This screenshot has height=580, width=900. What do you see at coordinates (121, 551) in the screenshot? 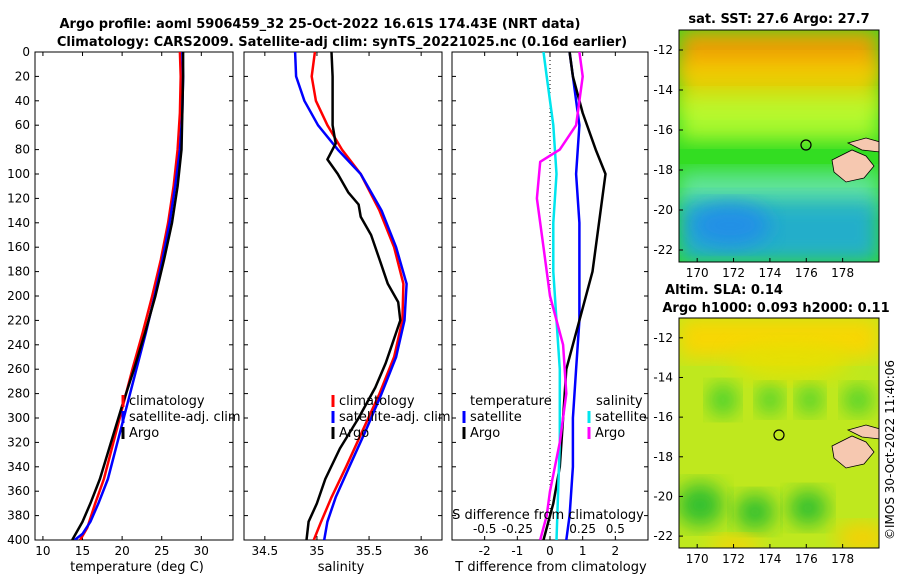
I see `x-tick-label: 20` at bounding box center [121, 551].